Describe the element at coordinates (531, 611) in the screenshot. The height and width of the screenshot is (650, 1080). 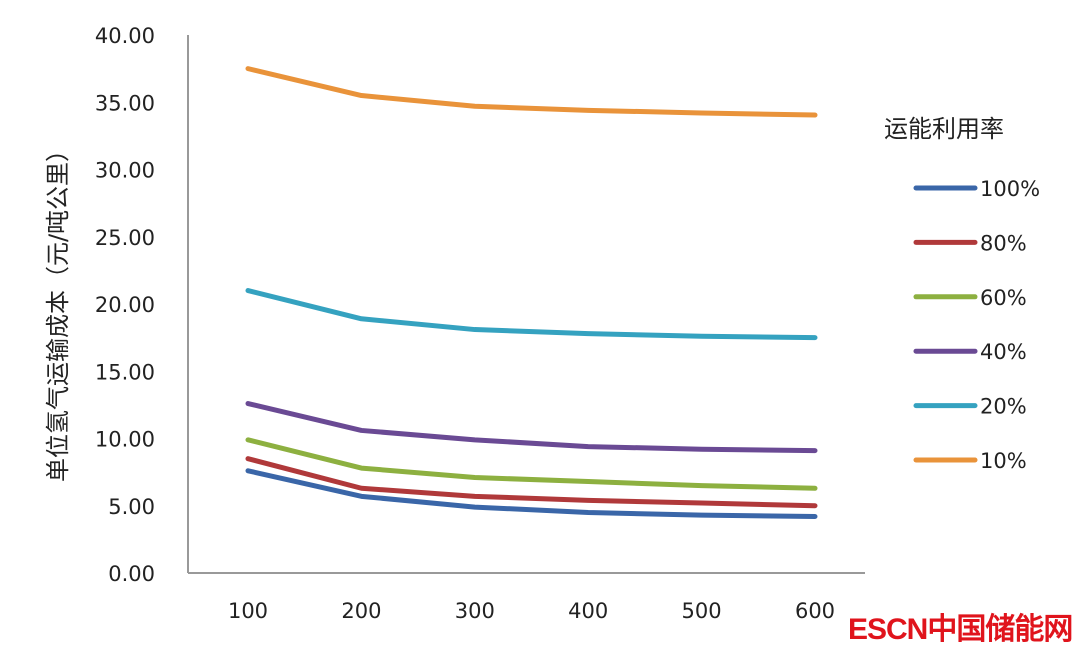
I see `x-tick-labels: 100 200 300 400 500 600` at that location.